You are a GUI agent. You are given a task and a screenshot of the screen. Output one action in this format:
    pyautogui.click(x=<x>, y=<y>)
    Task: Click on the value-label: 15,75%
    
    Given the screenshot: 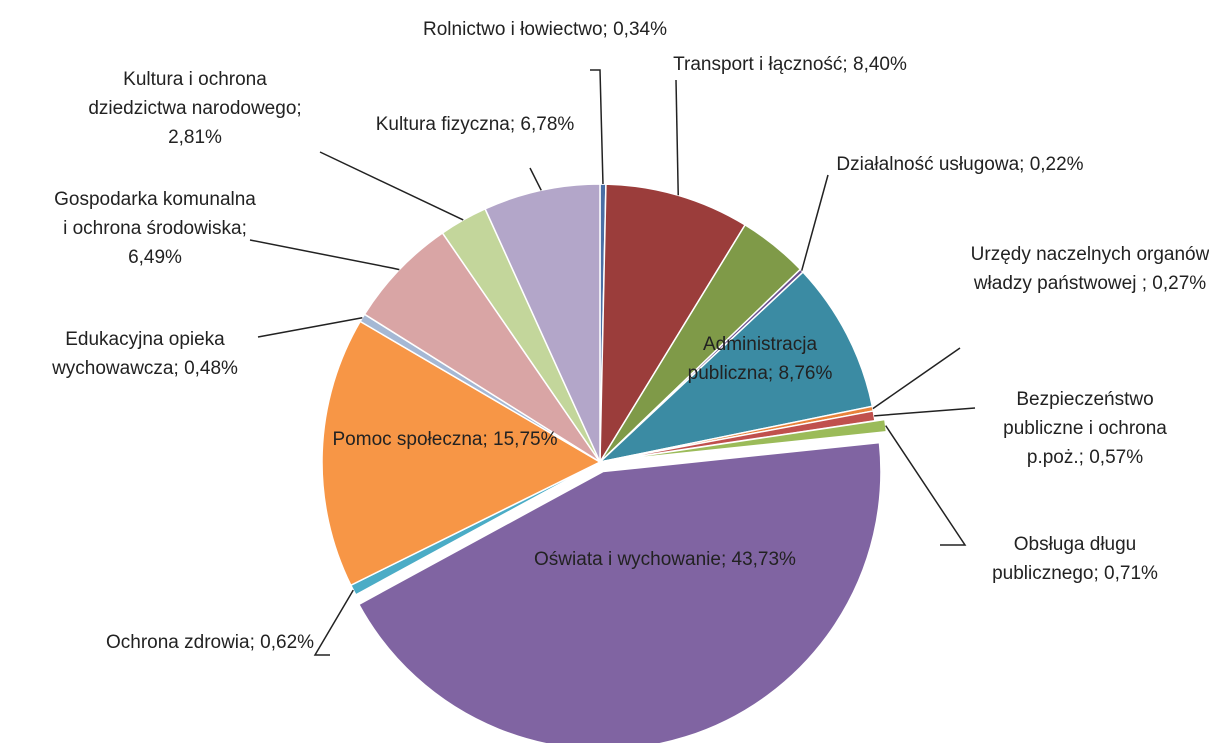 What is the action you would take?
    pyautogui.click(x=525, y=439)
    